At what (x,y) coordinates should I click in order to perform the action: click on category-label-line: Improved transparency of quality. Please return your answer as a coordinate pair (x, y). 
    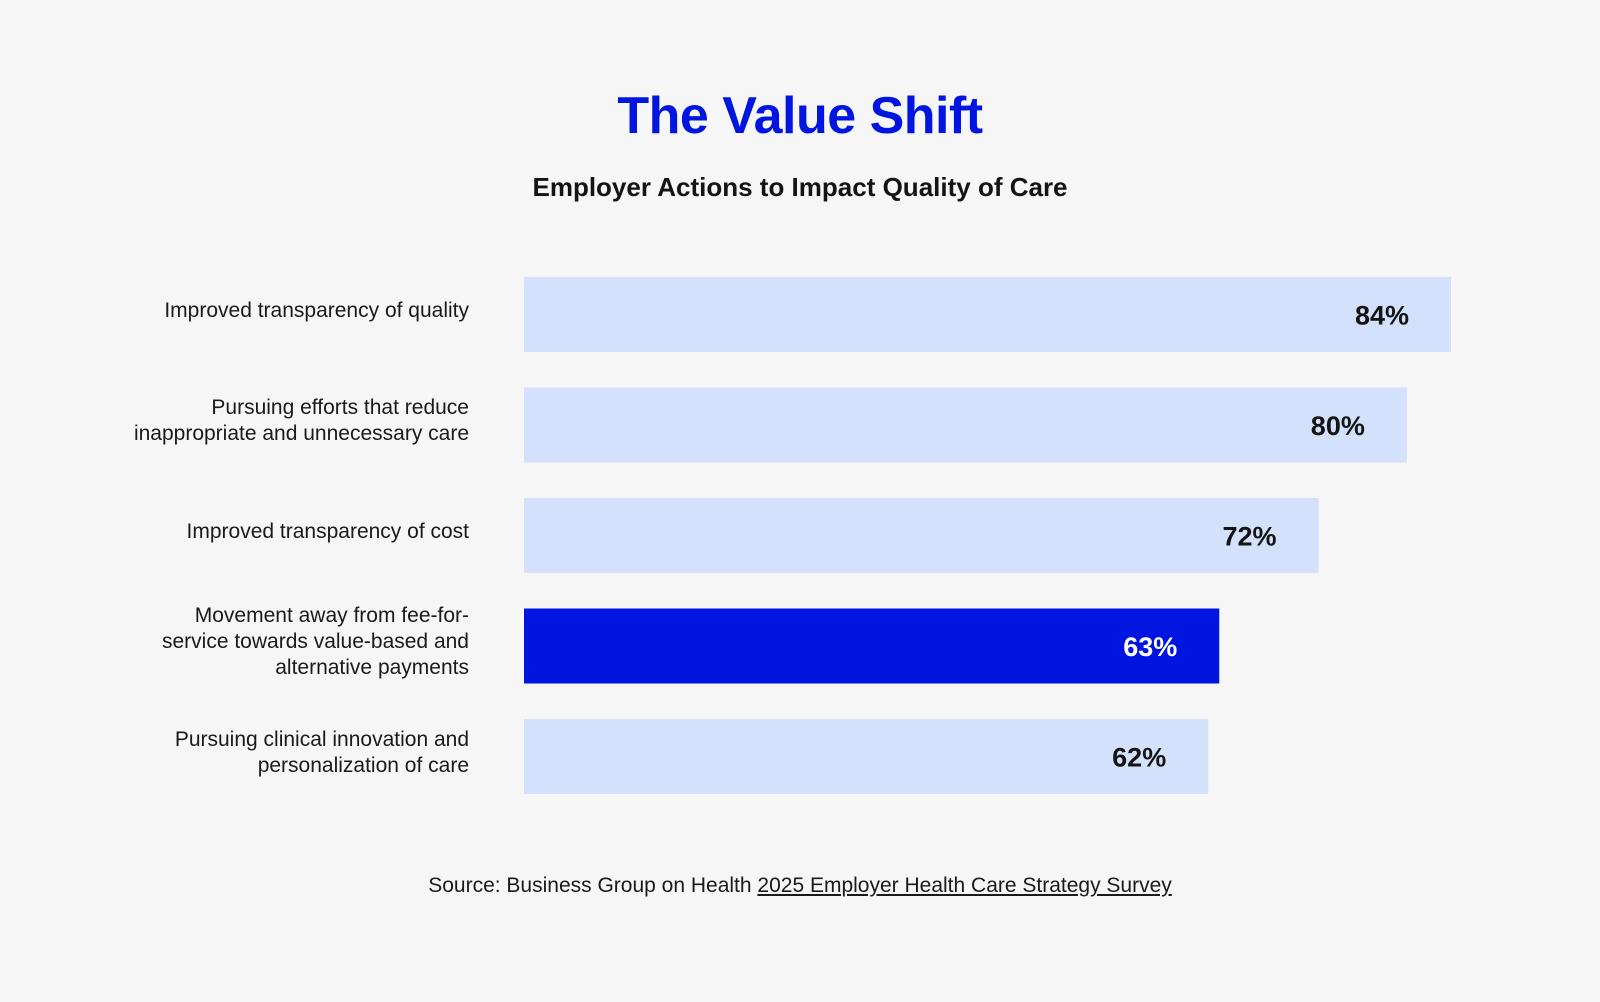
    Looking at the image, I should click on (316, 310).